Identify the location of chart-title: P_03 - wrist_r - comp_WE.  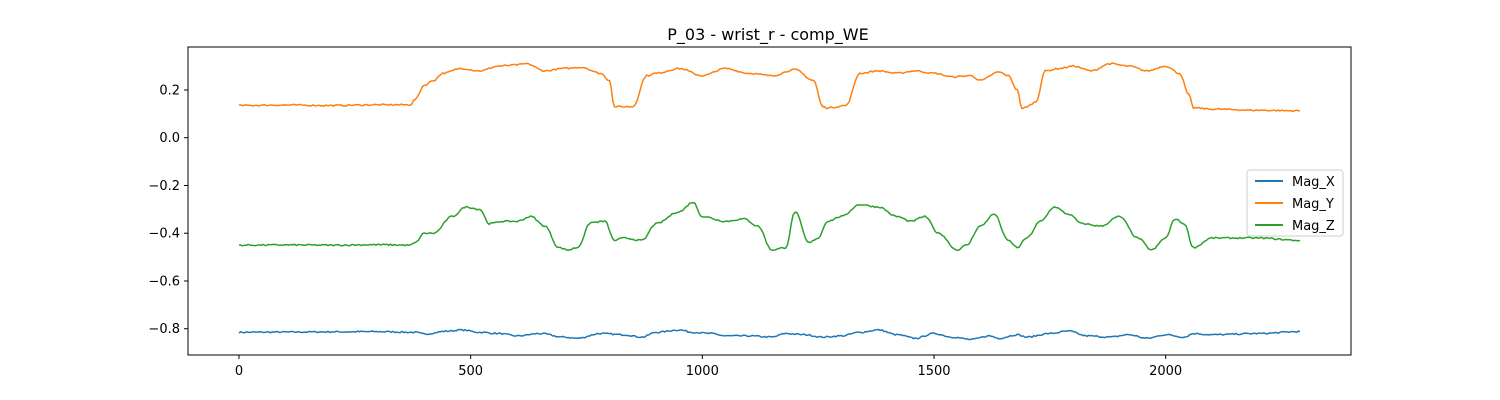
(767, 35).